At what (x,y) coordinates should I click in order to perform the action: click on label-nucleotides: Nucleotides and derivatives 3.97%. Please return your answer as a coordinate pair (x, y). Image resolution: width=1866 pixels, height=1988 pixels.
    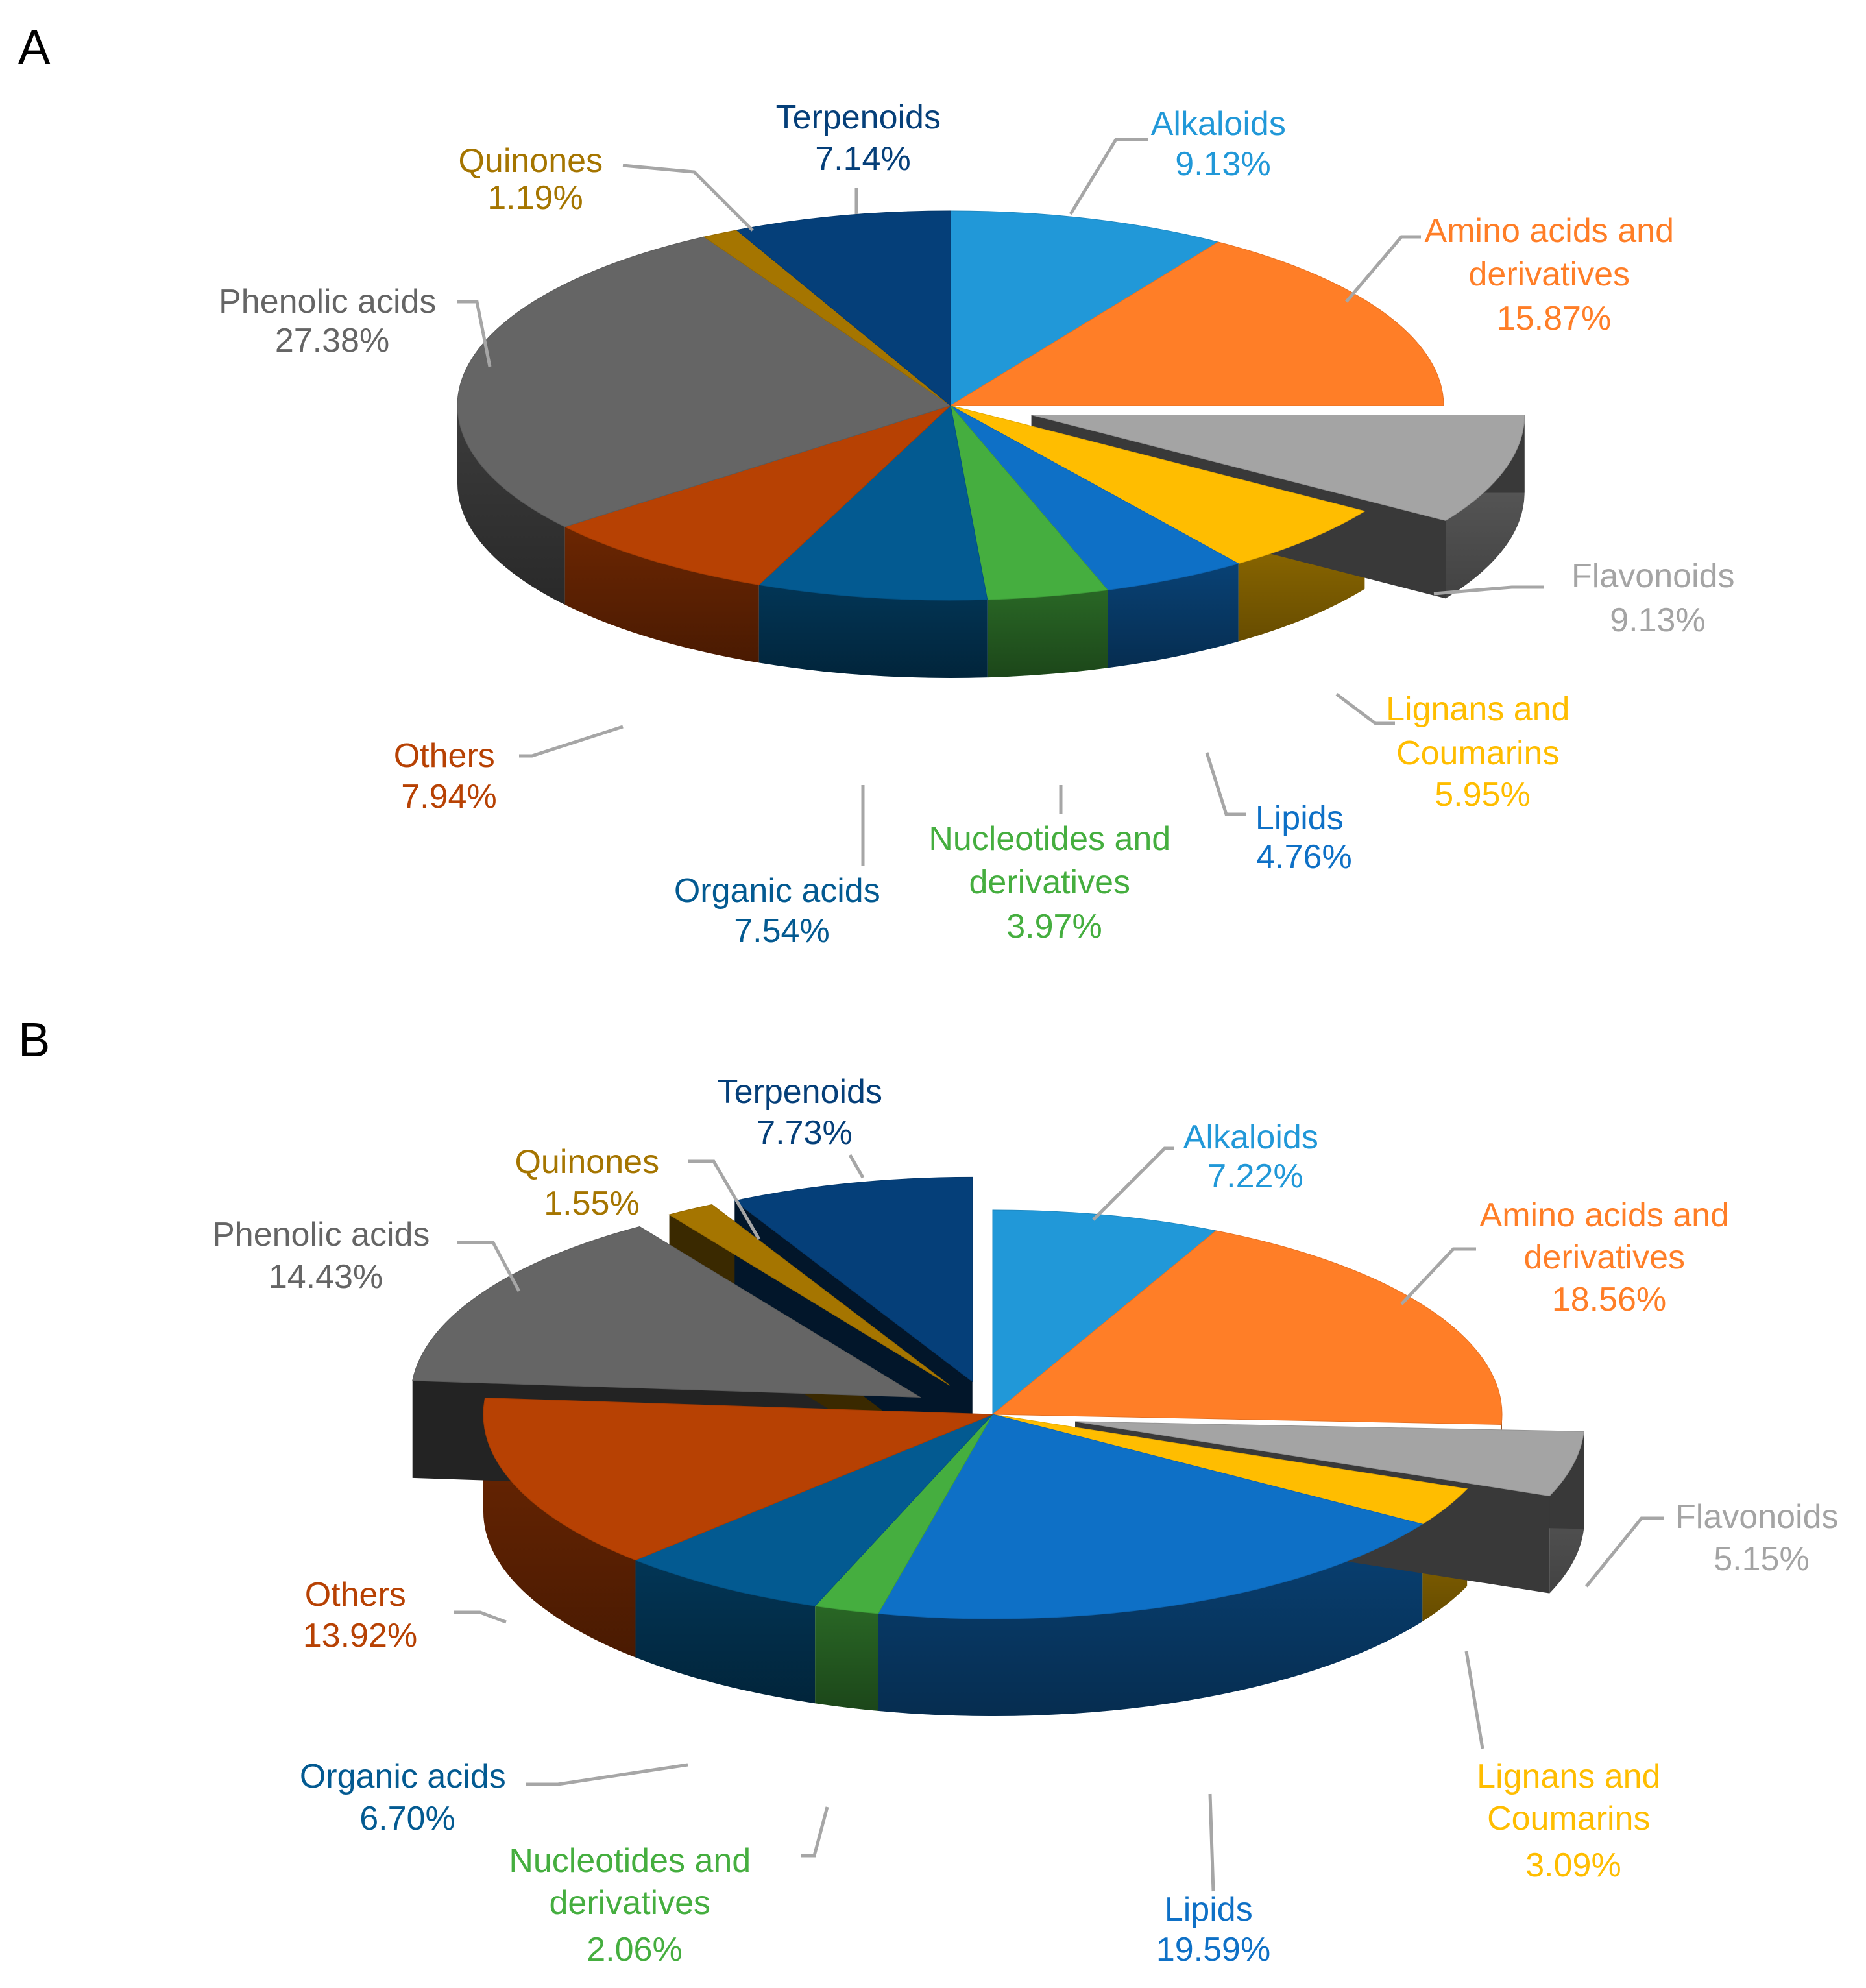
    Looking at the image, I should click on (1054, 882).